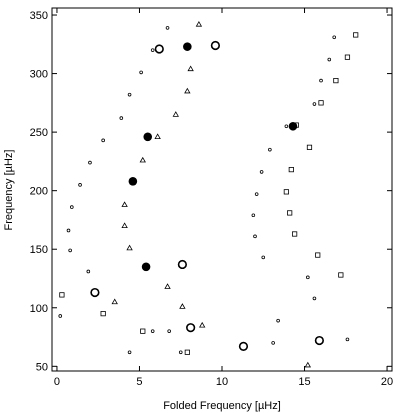 This screenshot has height=413, width=415. I want to click on x-tick-label: 5, so click(139, 382).